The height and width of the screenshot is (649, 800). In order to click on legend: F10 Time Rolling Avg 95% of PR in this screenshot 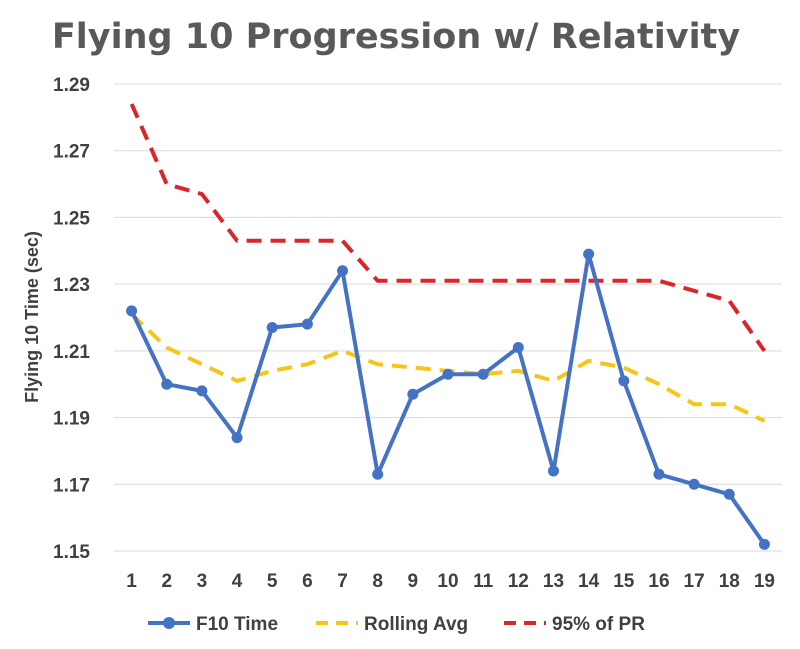, I will do `click(396, 624)`.